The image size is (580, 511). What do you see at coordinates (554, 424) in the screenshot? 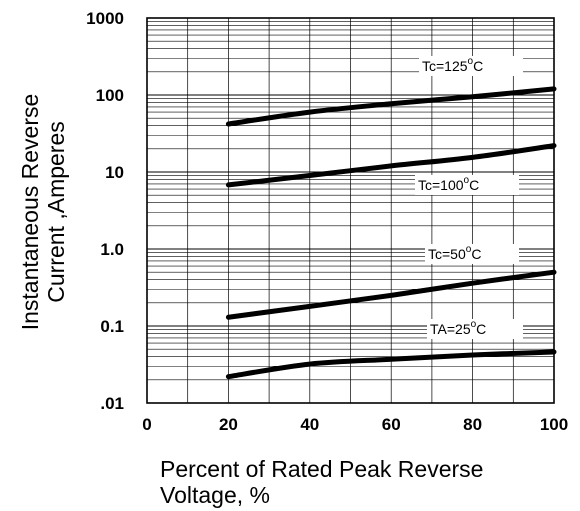
I see `x-tick-label: 100` at bounding box center [554, 424].